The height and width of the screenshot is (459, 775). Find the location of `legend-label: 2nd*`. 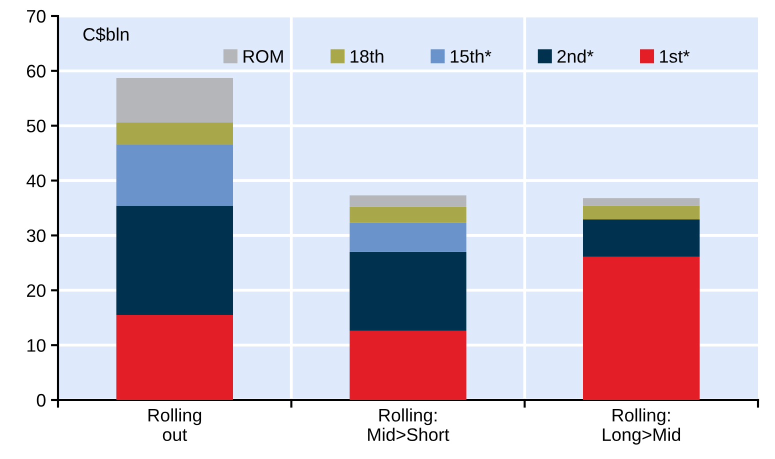

legend-label: 2nd* is located at coordinates (576, 56).